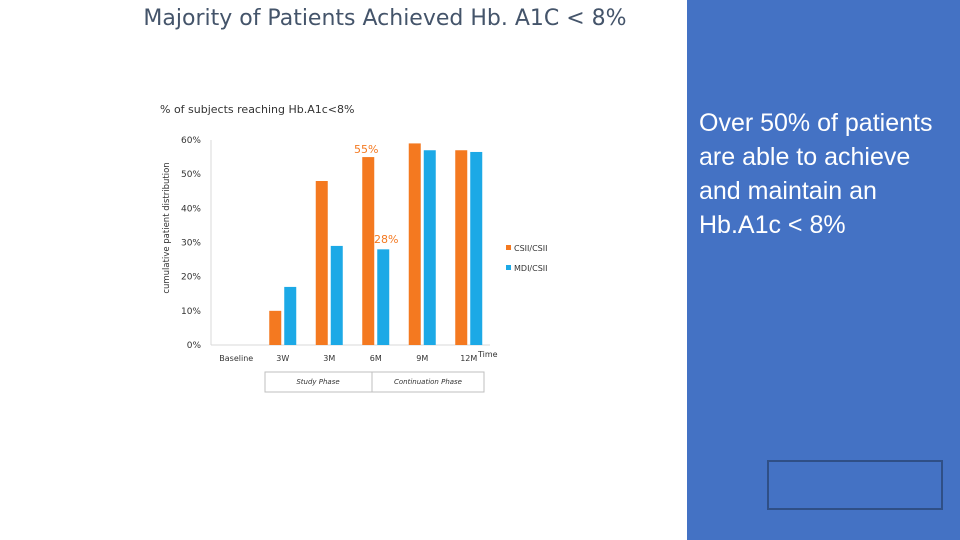 This screenshot has height=540, width=960. I want to click on y-tick-label: 40%, so click(191, 209).